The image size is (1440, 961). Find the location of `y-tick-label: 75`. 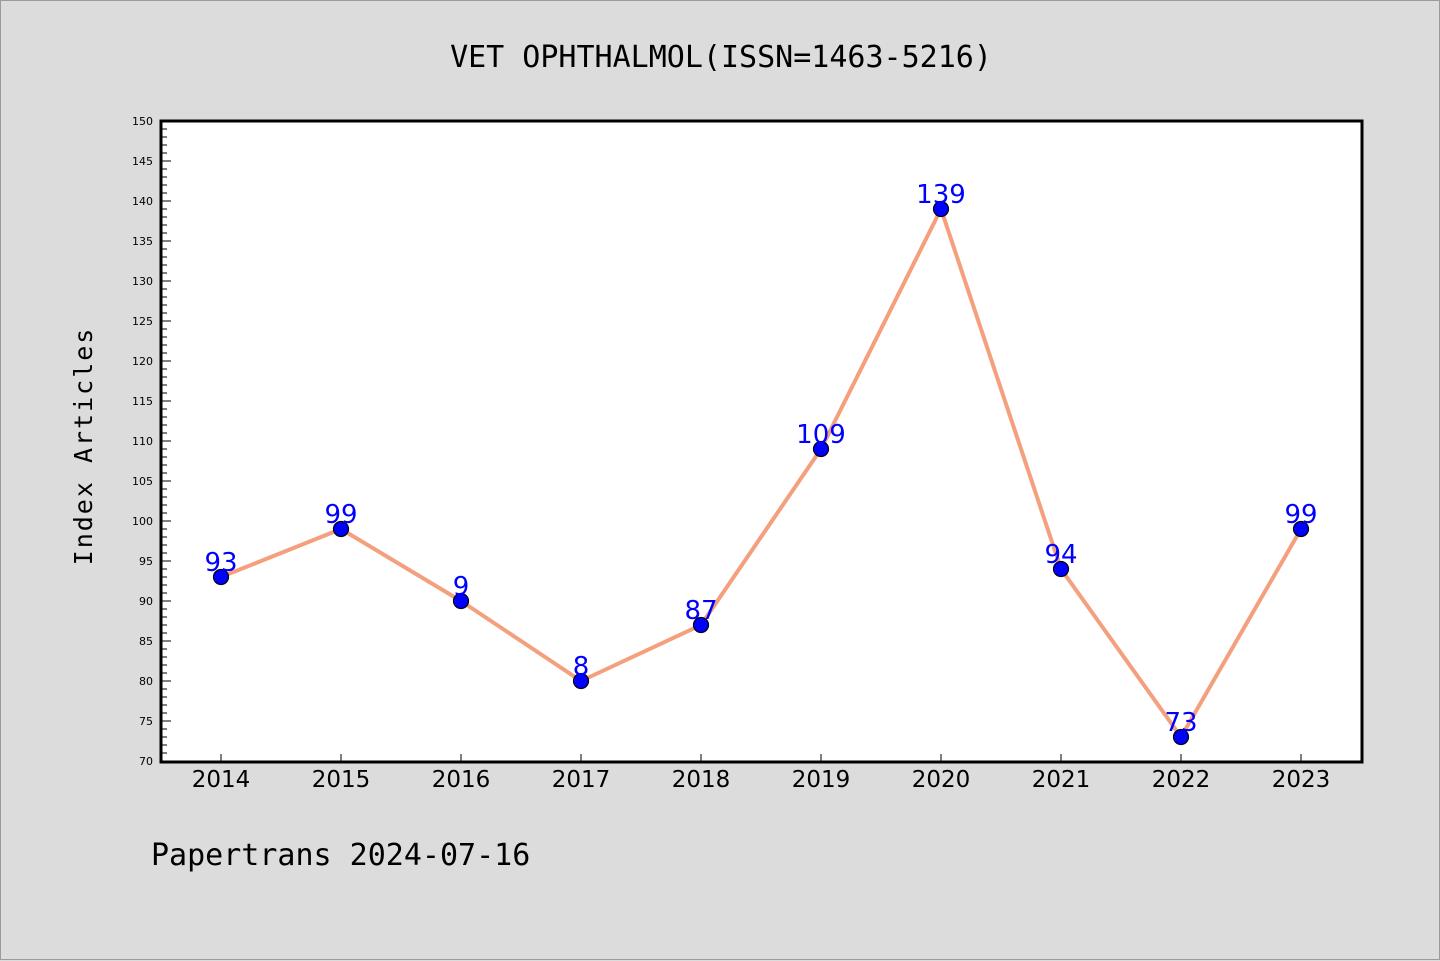

y-tick-label: 75 is located at coordinates (146, 721).